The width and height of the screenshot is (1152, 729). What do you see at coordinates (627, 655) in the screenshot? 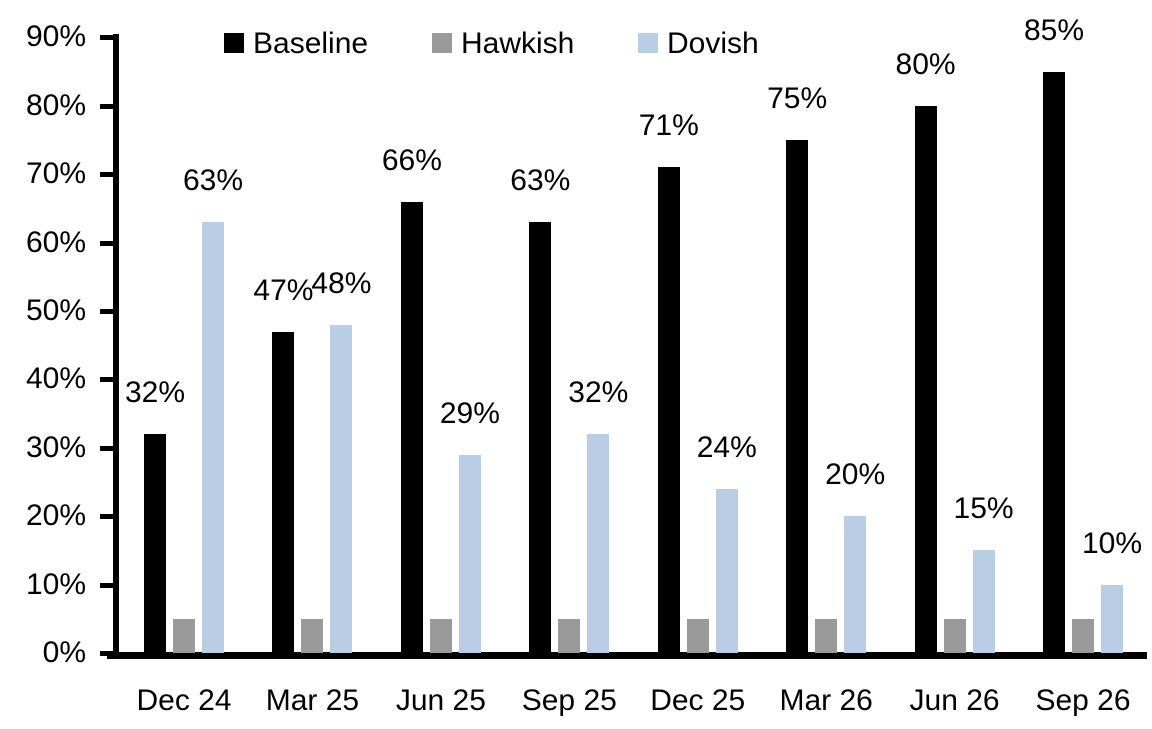
I see `x-axis-line` at bounding box center [627, 655].